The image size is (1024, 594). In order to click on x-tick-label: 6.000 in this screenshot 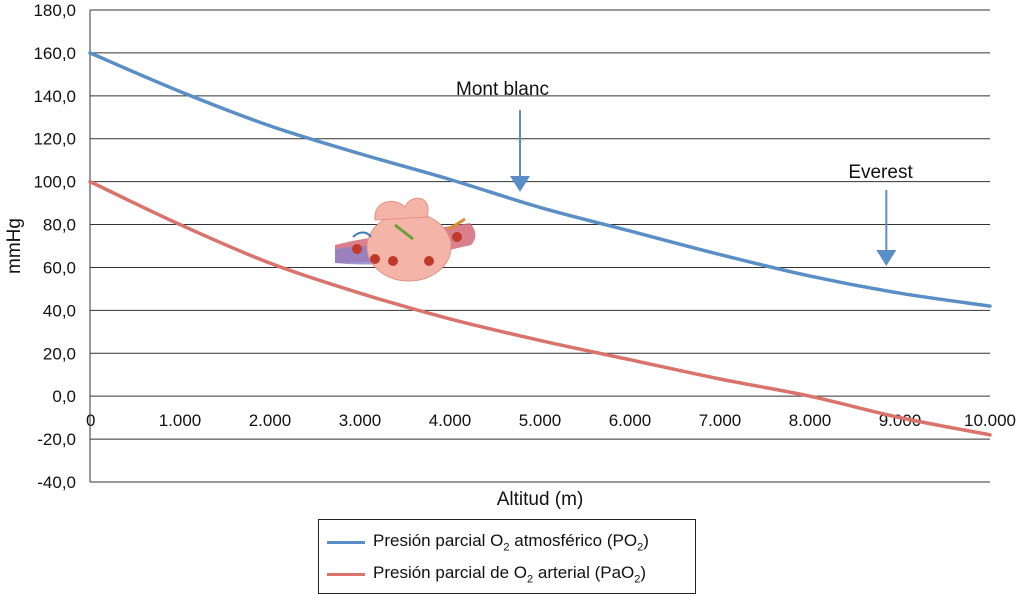, I will do `click(630, 420)`.